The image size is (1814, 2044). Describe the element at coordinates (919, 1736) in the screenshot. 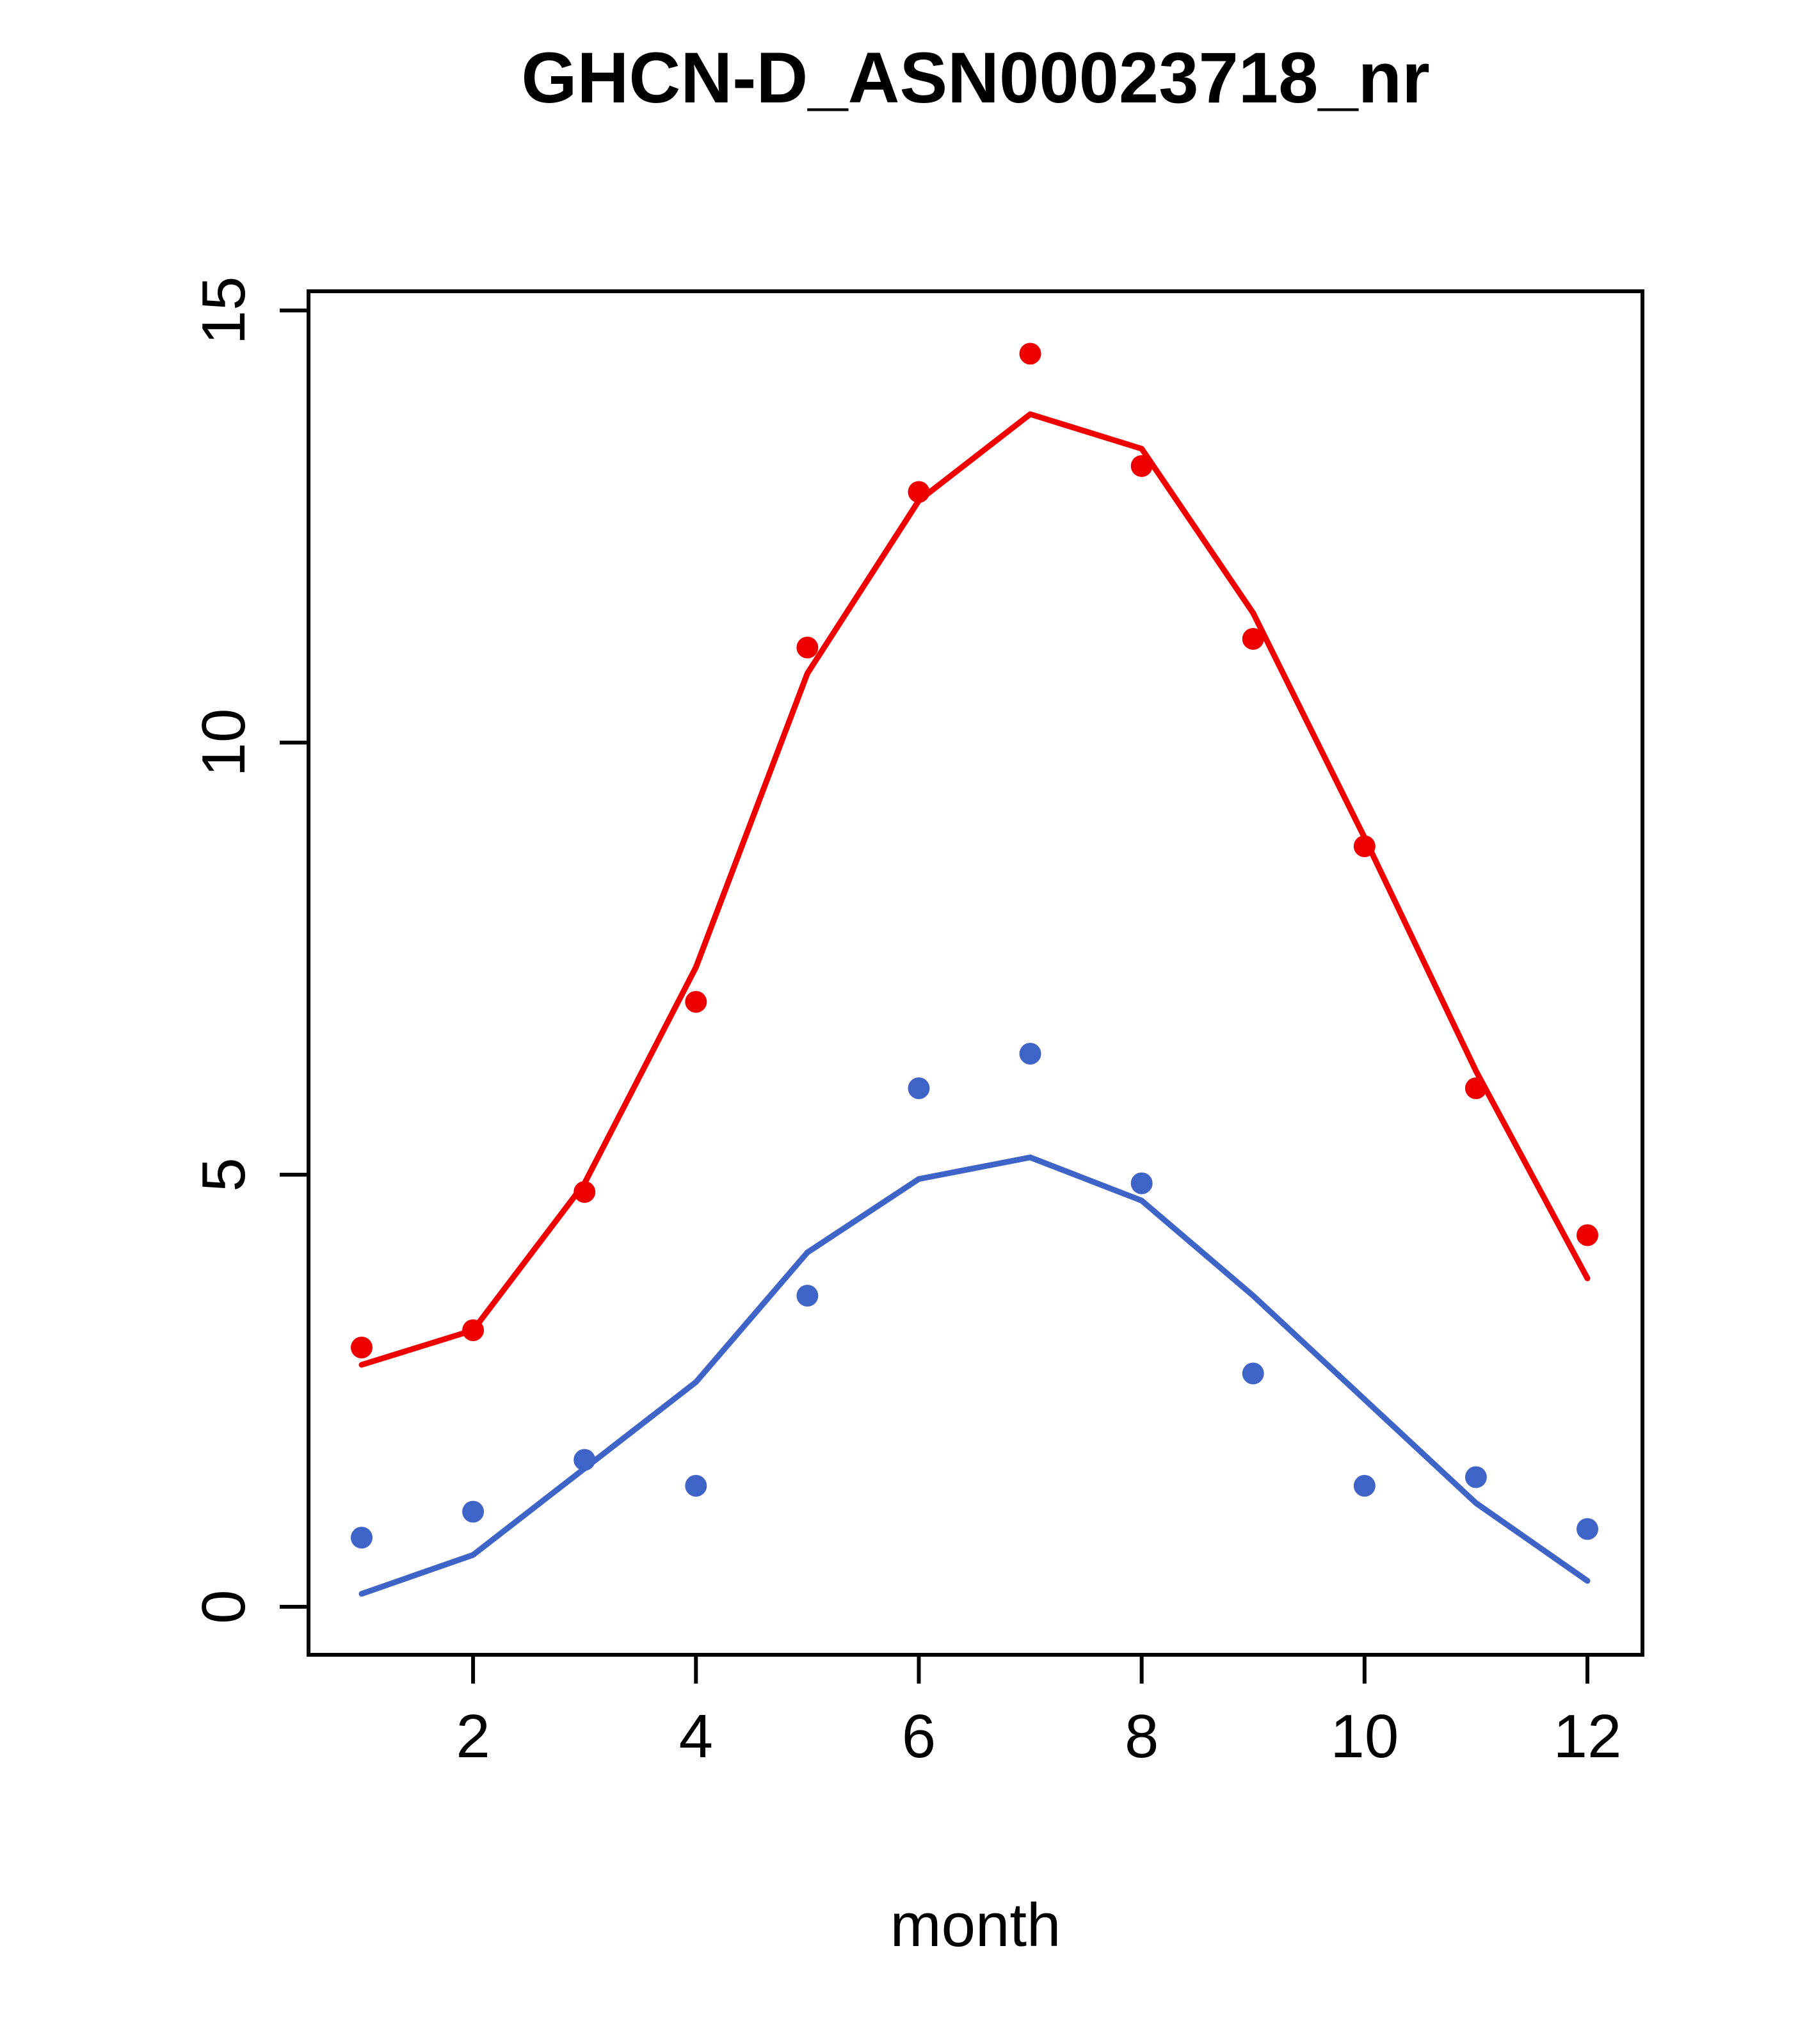

I see `x-tick-label: 6` at that location.